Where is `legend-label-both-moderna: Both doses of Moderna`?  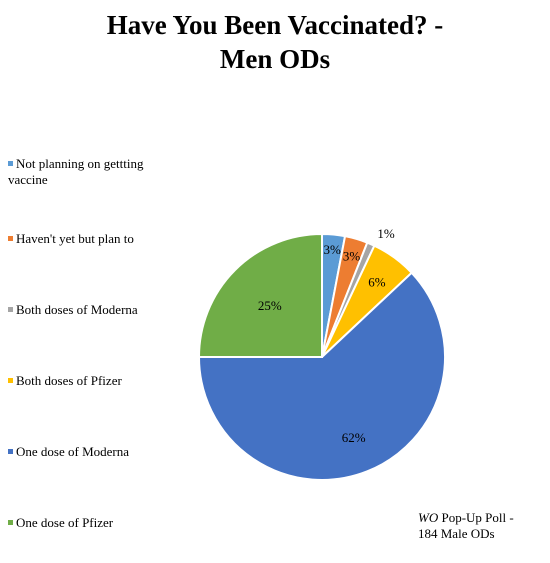
legend-label-both-moderna: Both doses of Moderna is located at coordinates (77, 309).